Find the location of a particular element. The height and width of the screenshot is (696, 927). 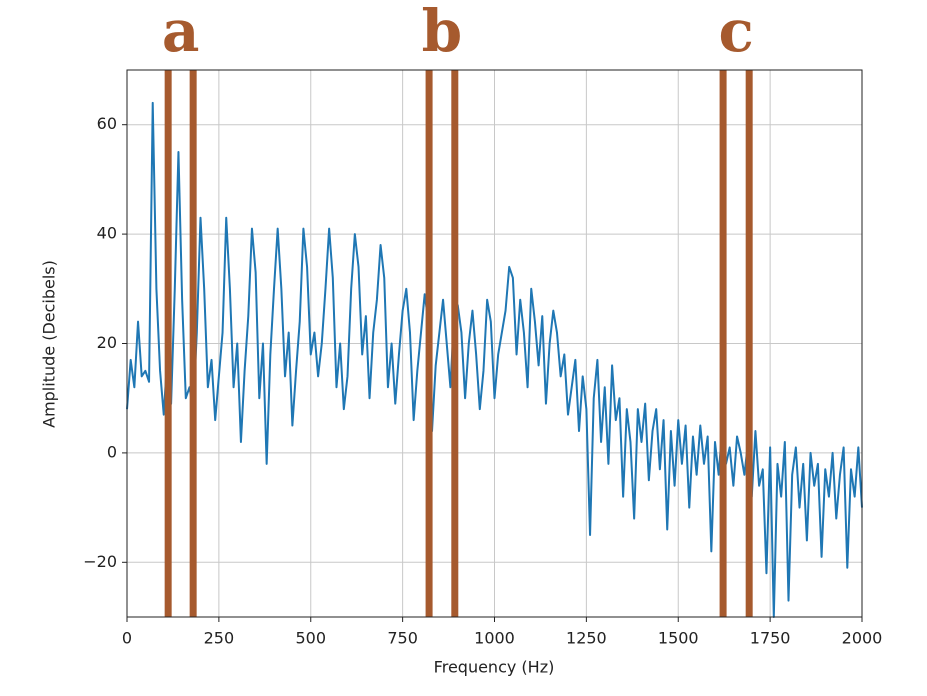

x-tick-label: 2000 is located at coordinates (862, 638).